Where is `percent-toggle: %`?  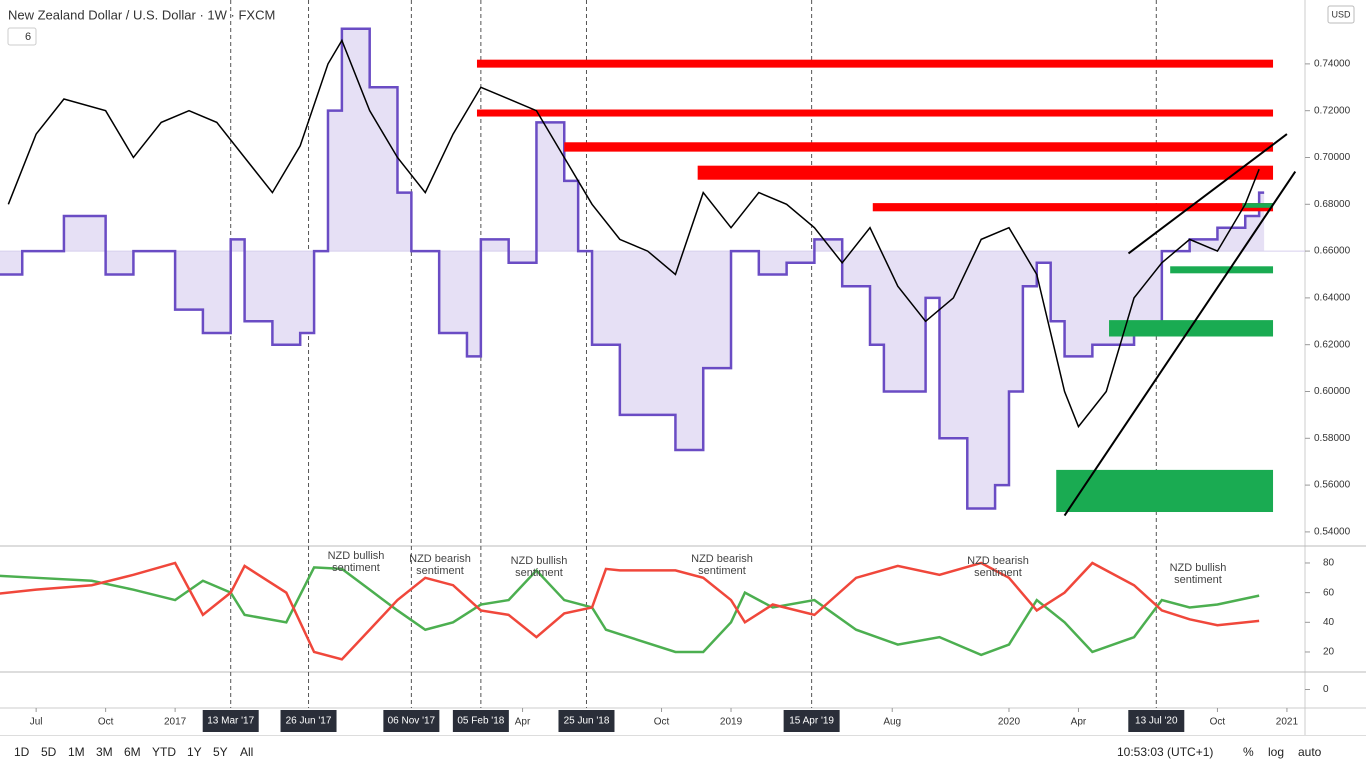
percent-toggle: % is located at coordinates (1248, 752).